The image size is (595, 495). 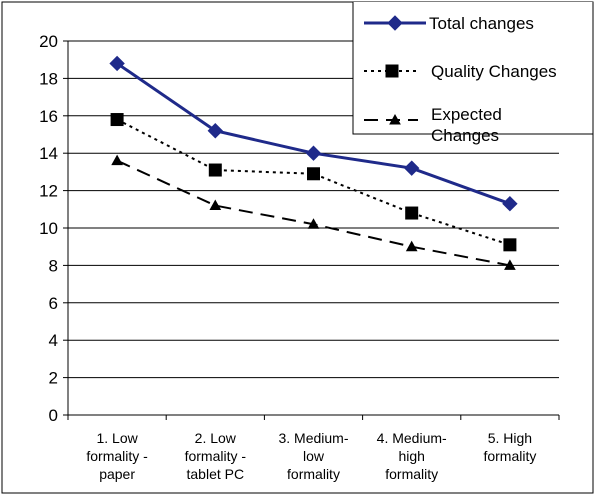 I want to click on legend-entry: Expected Changes, so click(x=433, y=125).